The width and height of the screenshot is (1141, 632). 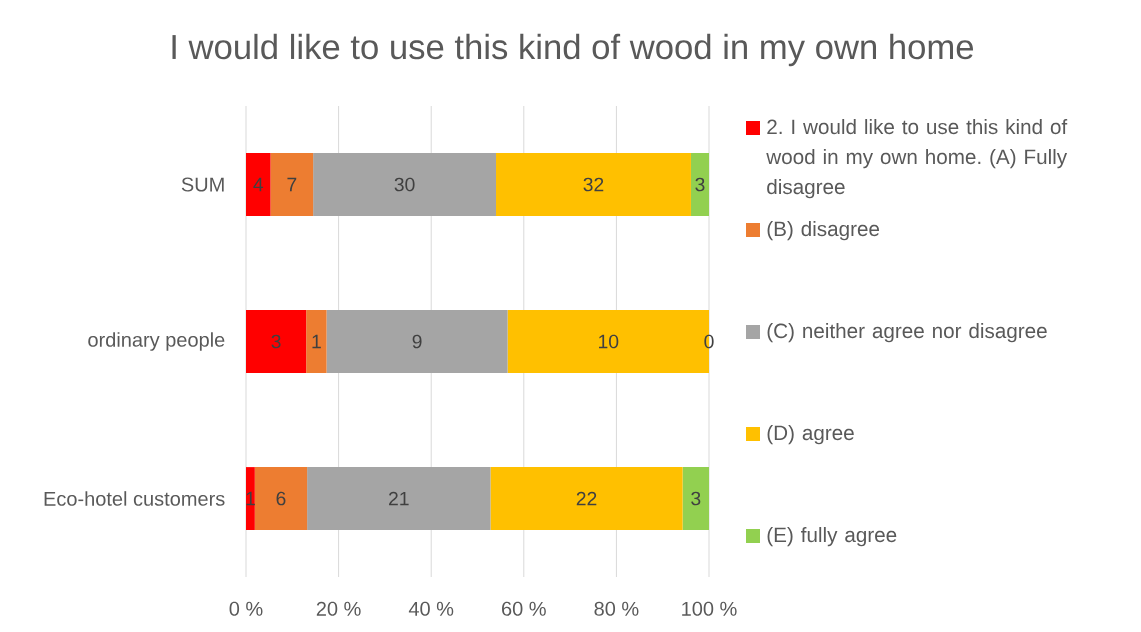 I want to click on y-tick-label: ordinary people, so click(x=156, y=341).